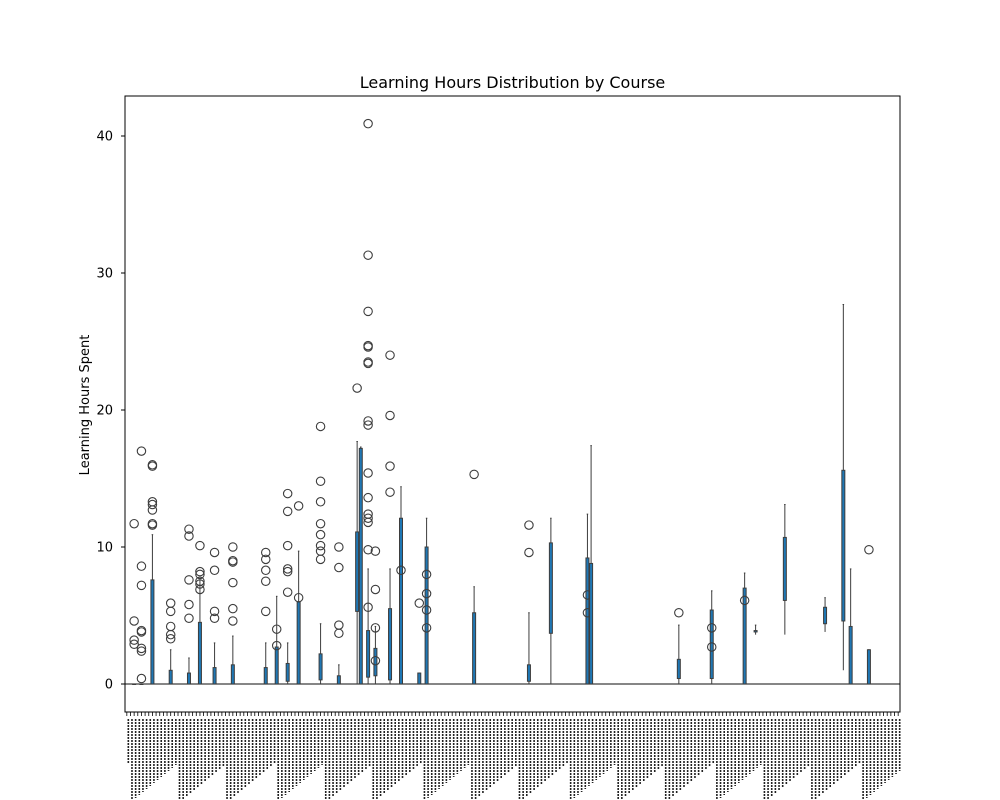 This screenshot has width=1000, height=800. What do you see at coordinates (85, 405) in the screenshot?
I see `y-axis-label: Learning Hours Spent` at bounding box center [85, 405].